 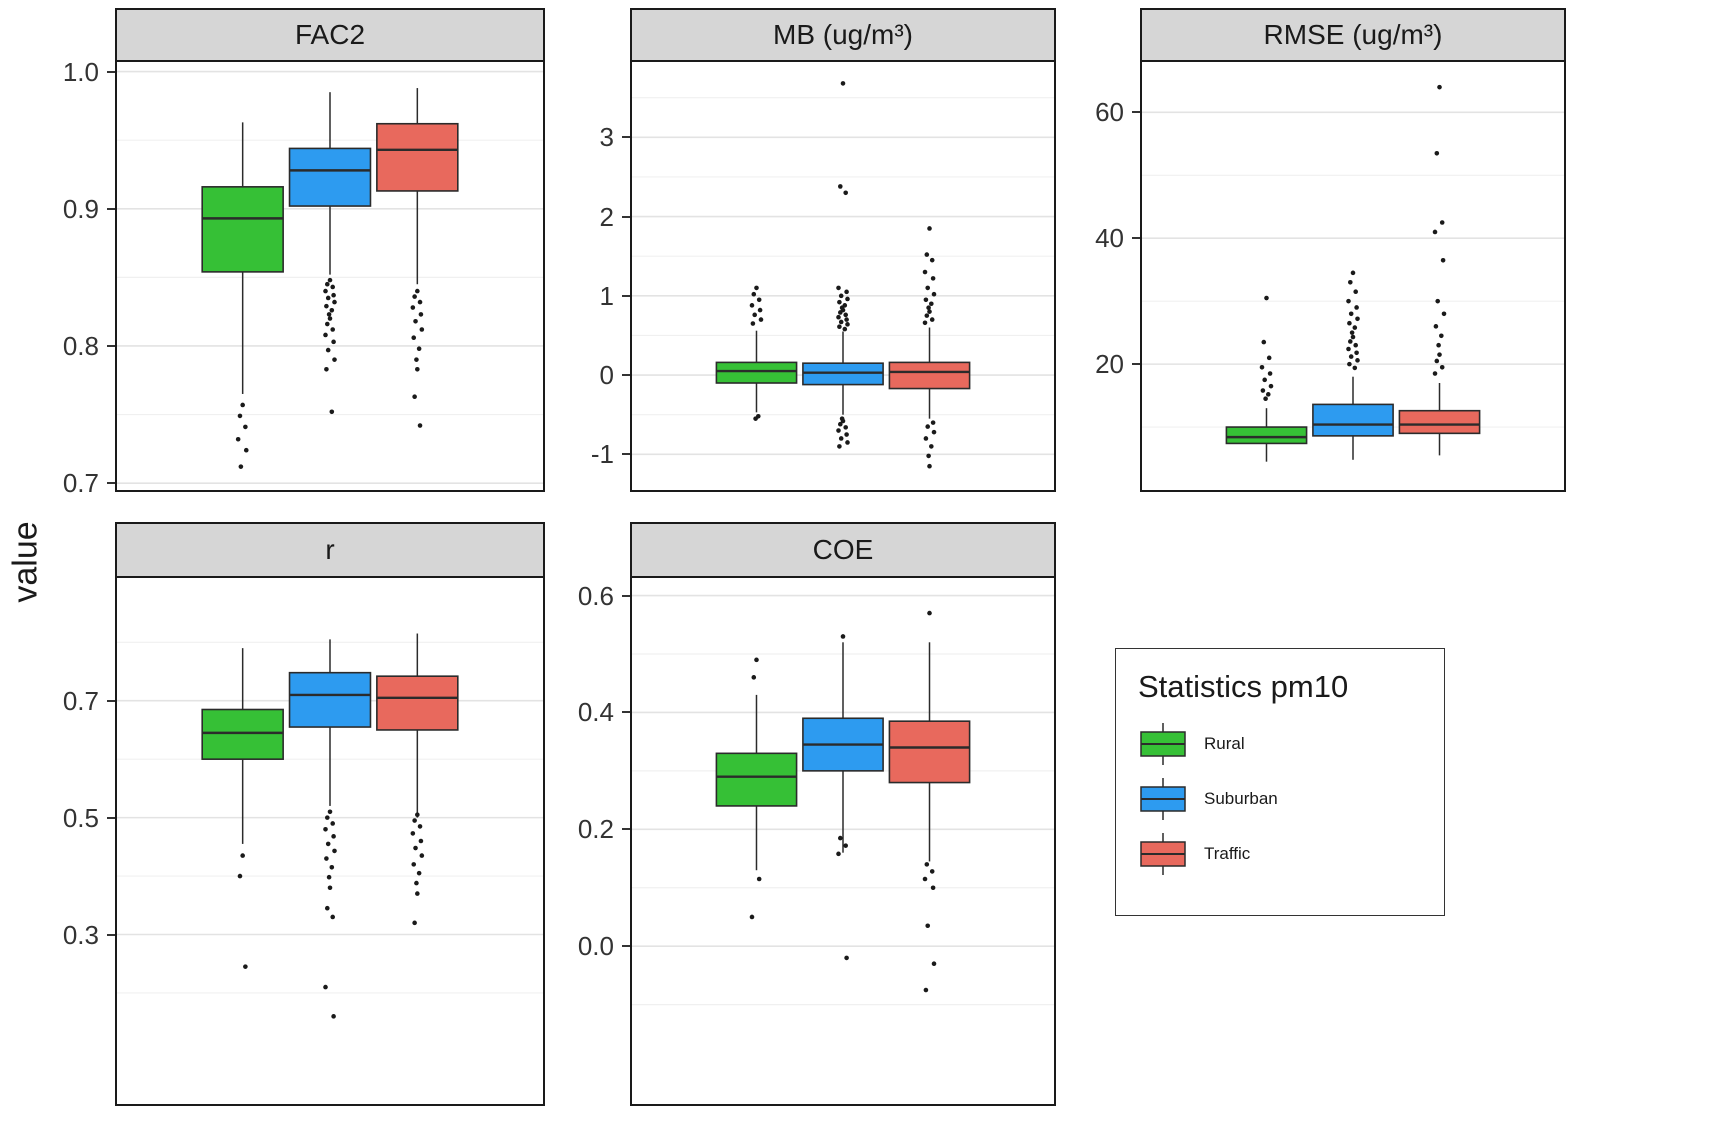 What do you see at coordinates (595, 712) in the screenshot?
I see `y-tick-label: 0.4` at bounding box center [595, 712].